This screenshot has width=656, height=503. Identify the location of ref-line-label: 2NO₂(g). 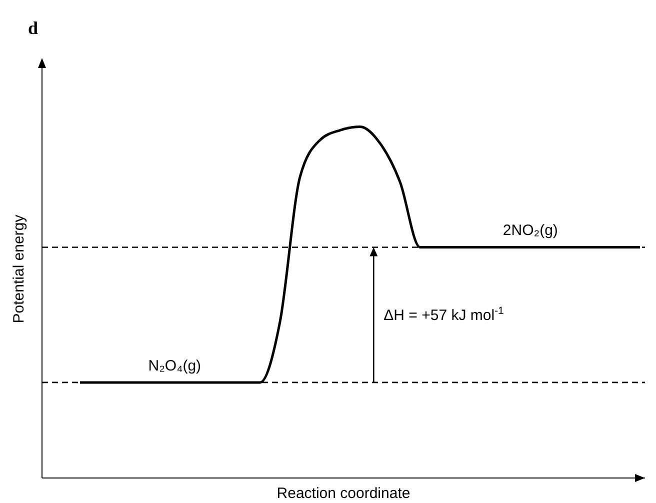
(530, 231).